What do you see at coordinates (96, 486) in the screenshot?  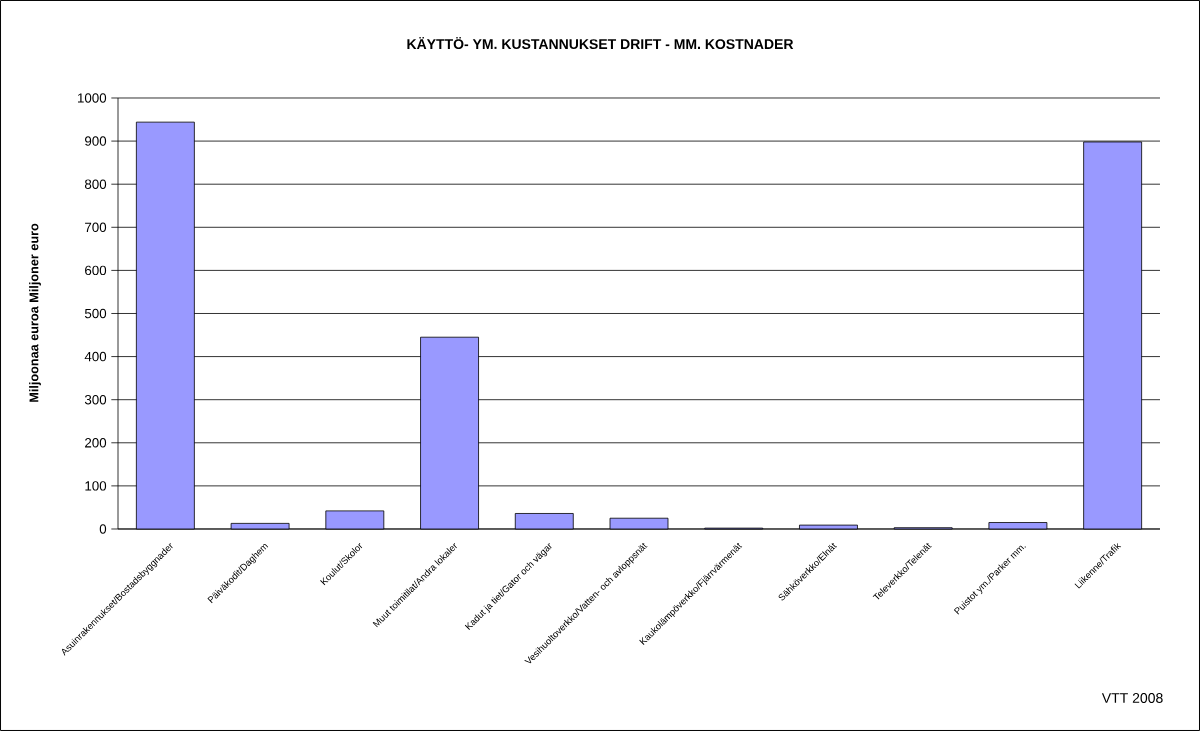 I see `y-tick-label: 100` at bounding box center [96, 486].